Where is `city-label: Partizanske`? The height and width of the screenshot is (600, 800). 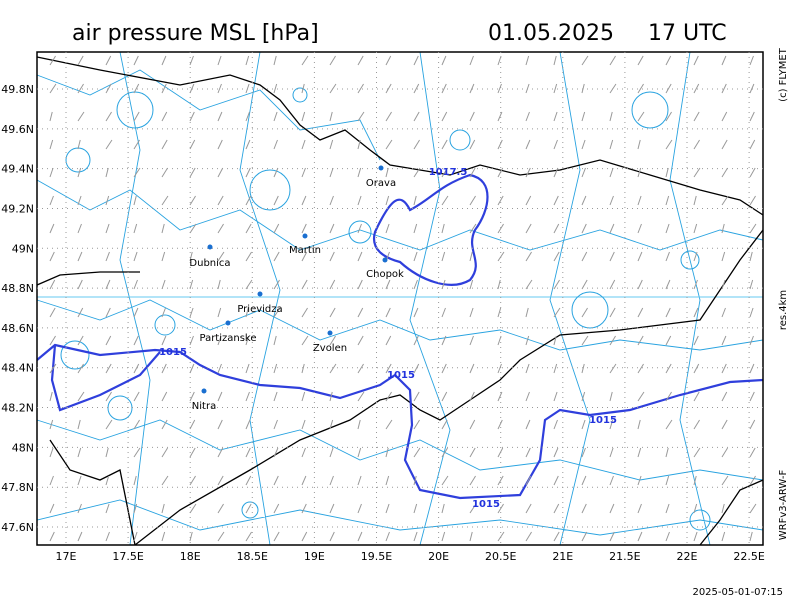 city-label: Partizanske is located at coordinates (227, 338).